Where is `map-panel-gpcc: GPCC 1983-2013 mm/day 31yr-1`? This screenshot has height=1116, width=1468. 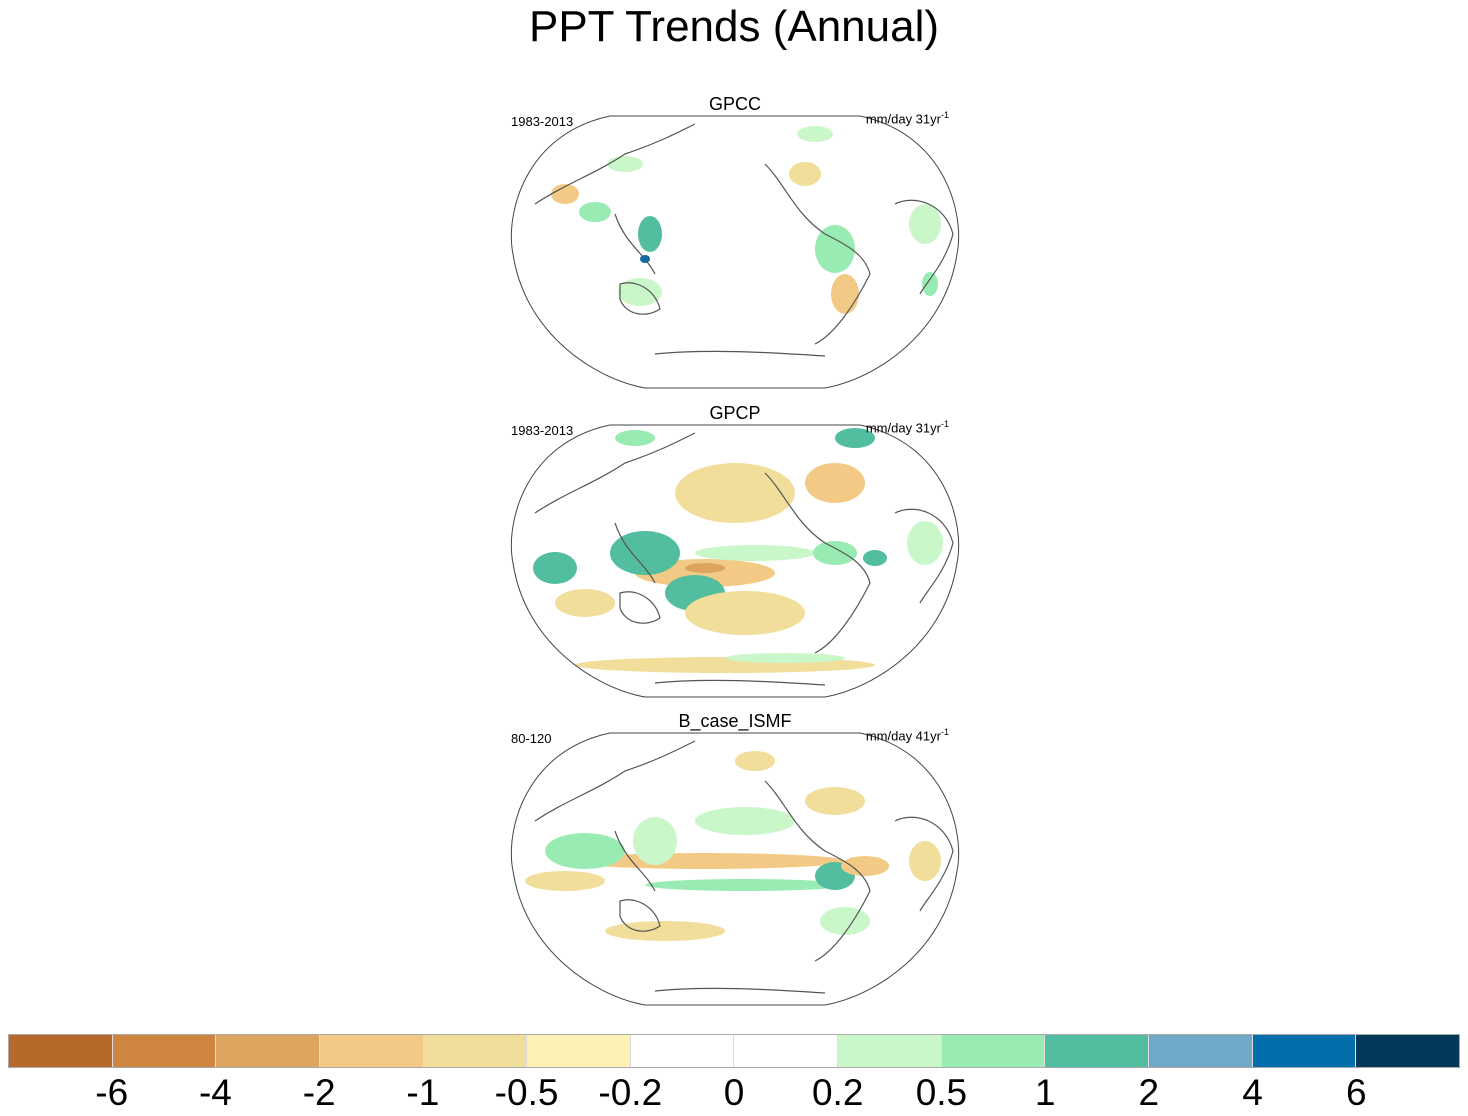
map-panel-gpcc: GPCC 1983-2013 mm/day 31yr-1 is located at coordinates (735, 241).